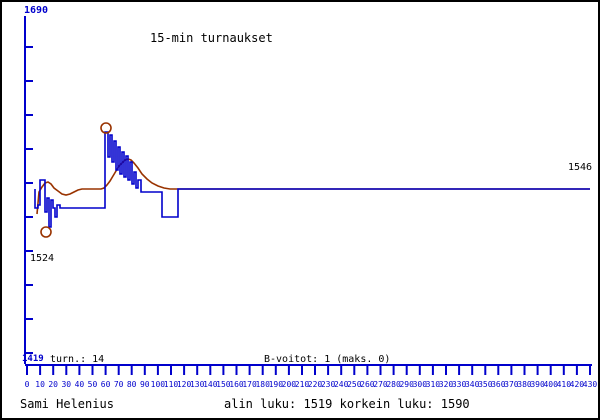  I want to click on x-axis-tick-label: 340, so click(472, 384).